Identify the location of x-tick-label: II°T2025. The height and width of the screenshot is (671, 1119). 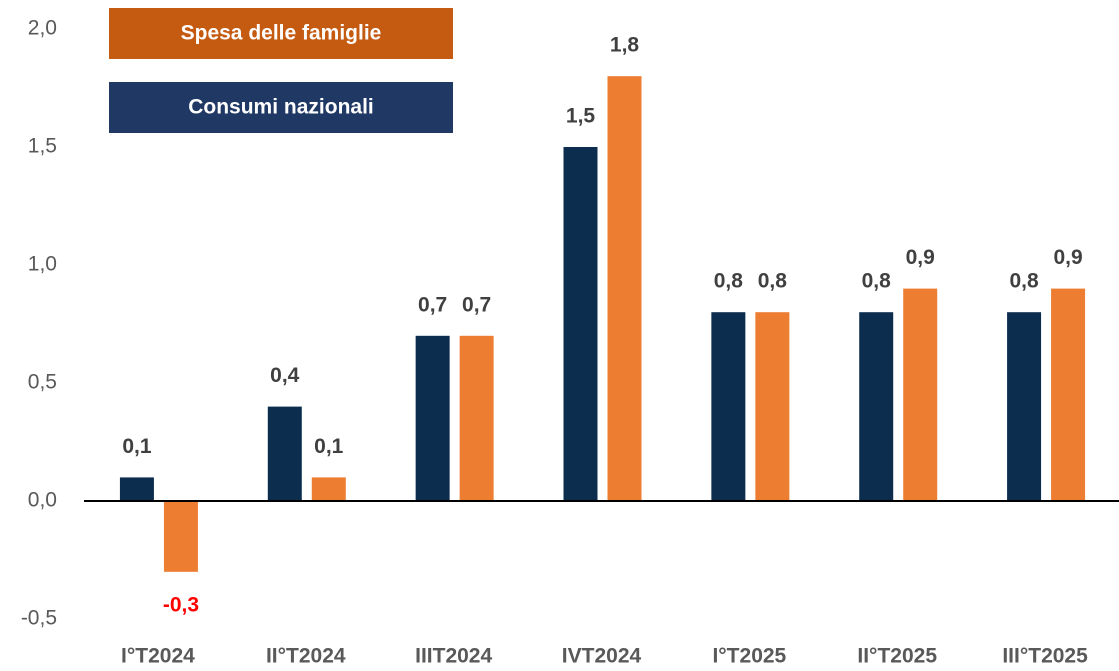
(897, 656).